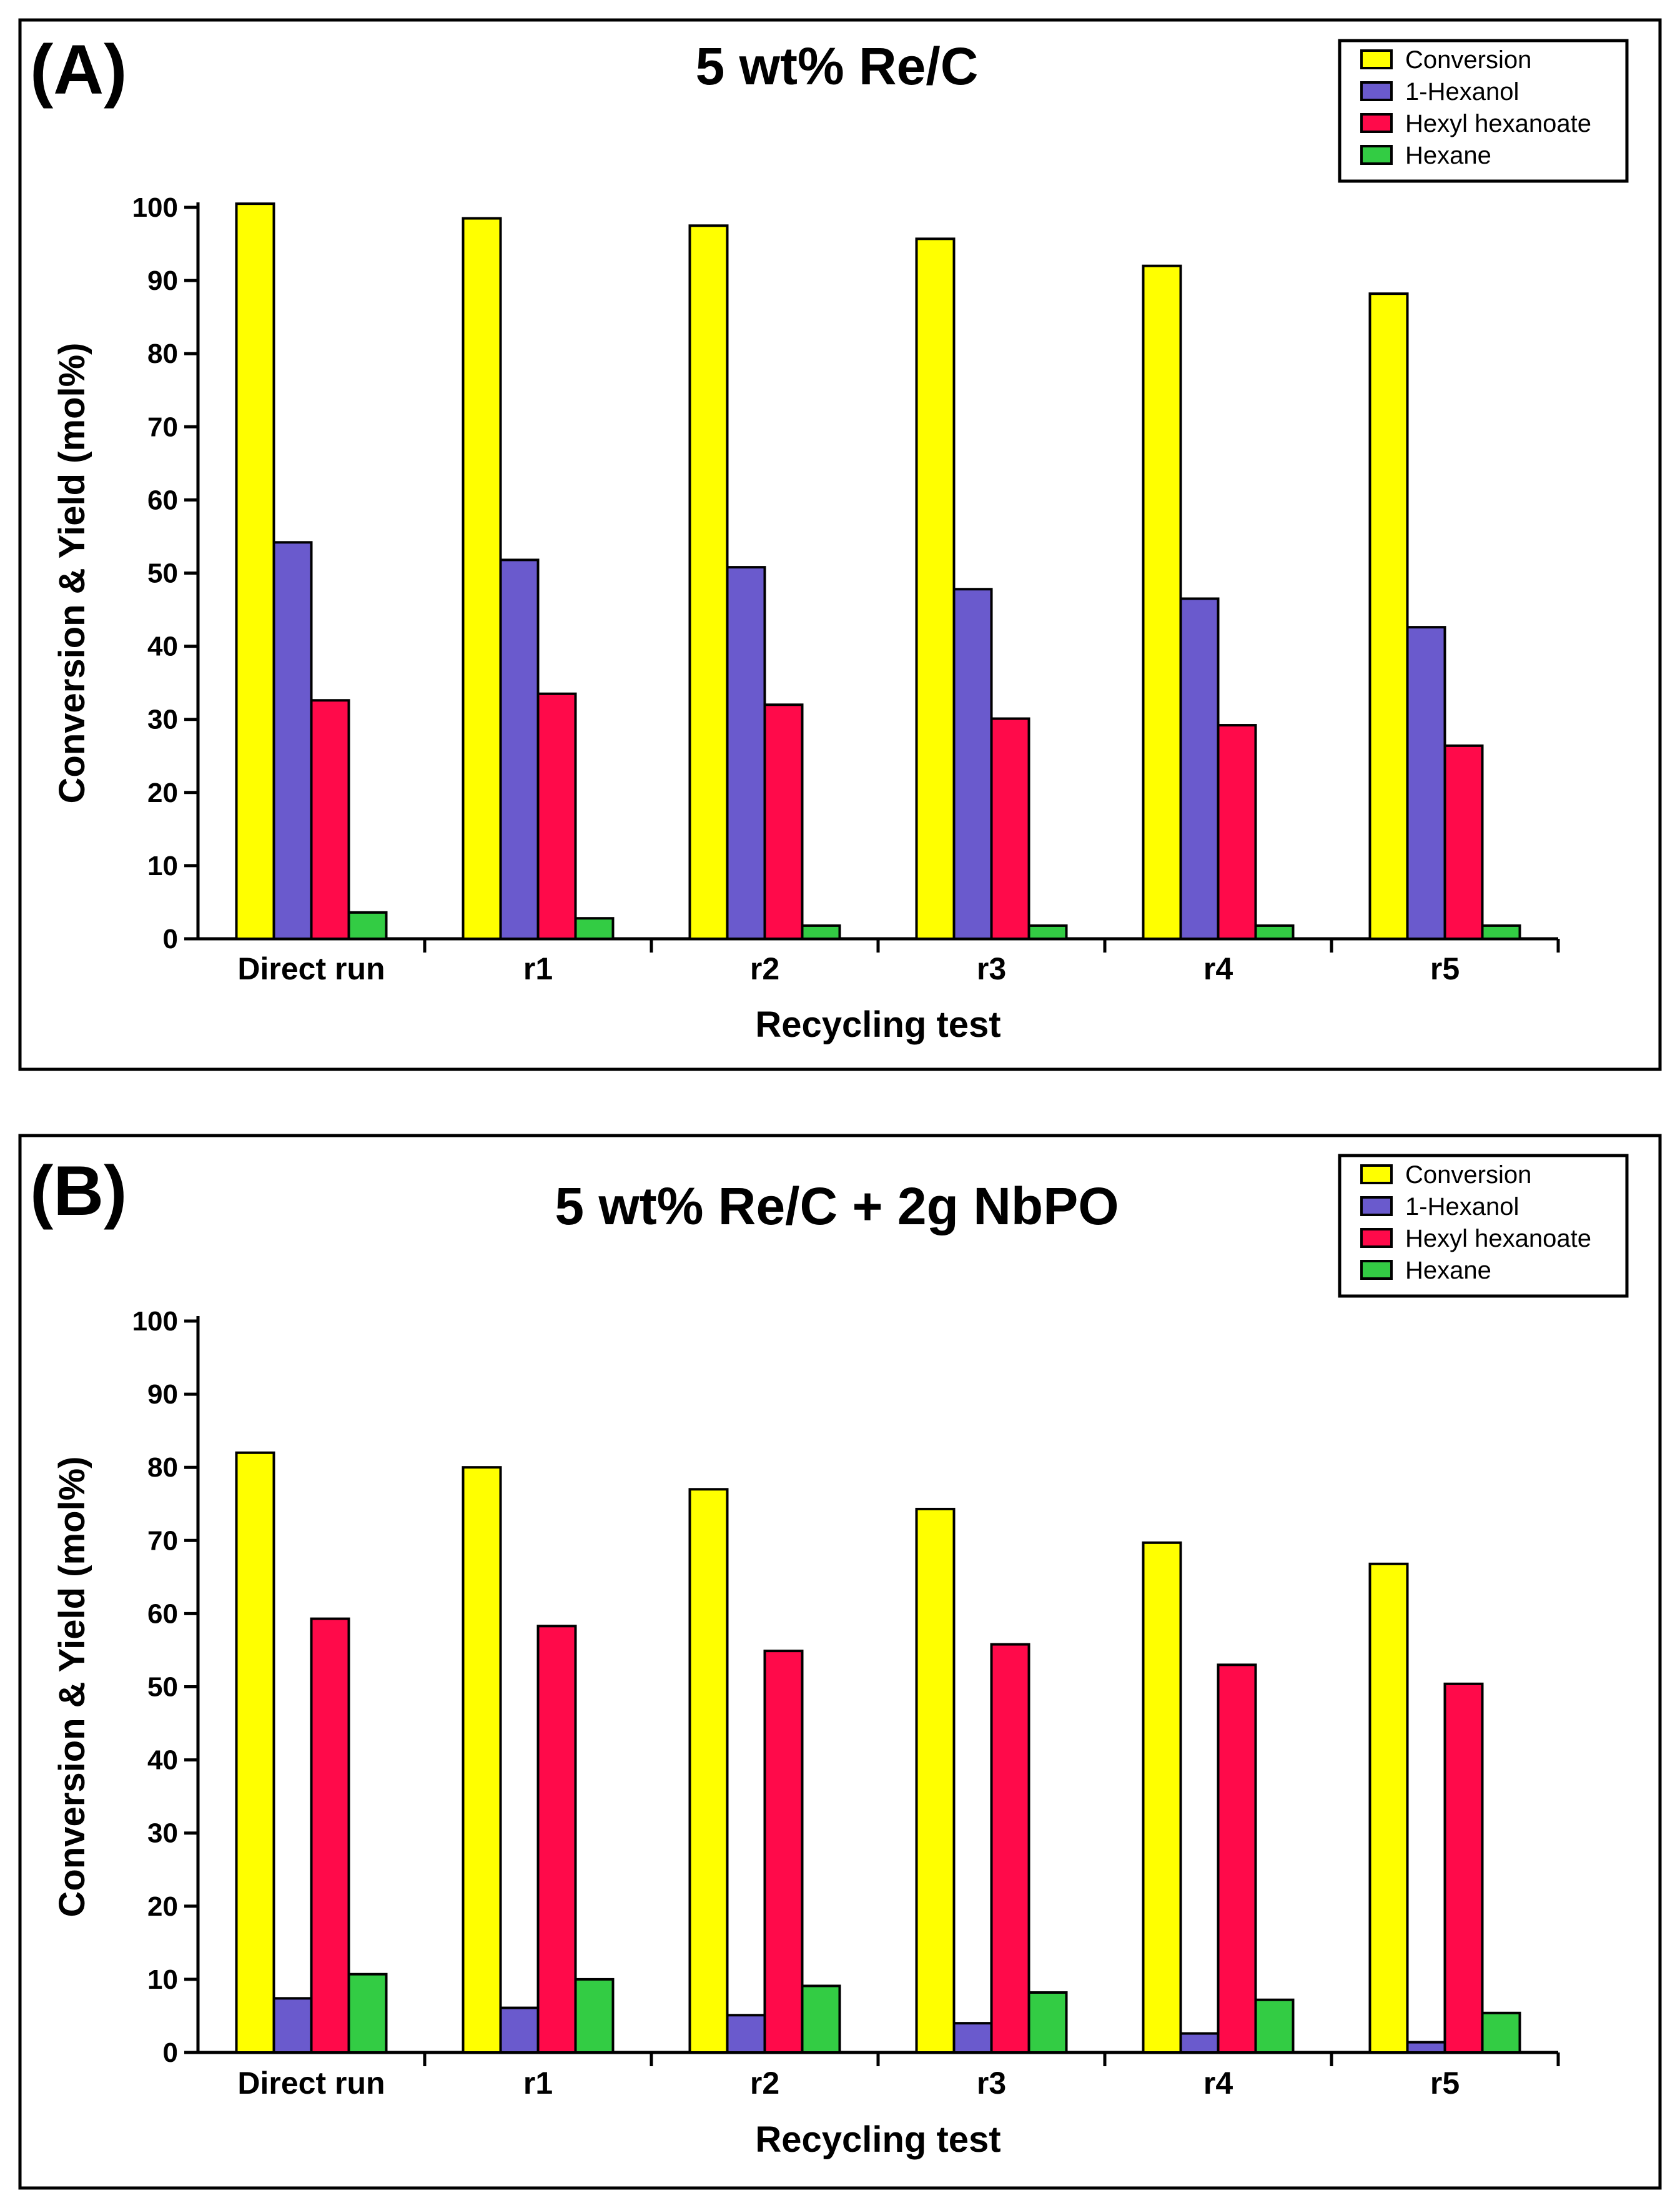 This screenshot has width=1680, height=2208. I want to click on legend: Conversion 1-Hexanol Hexyl hexanoate Hexane, so click(1483, 111).